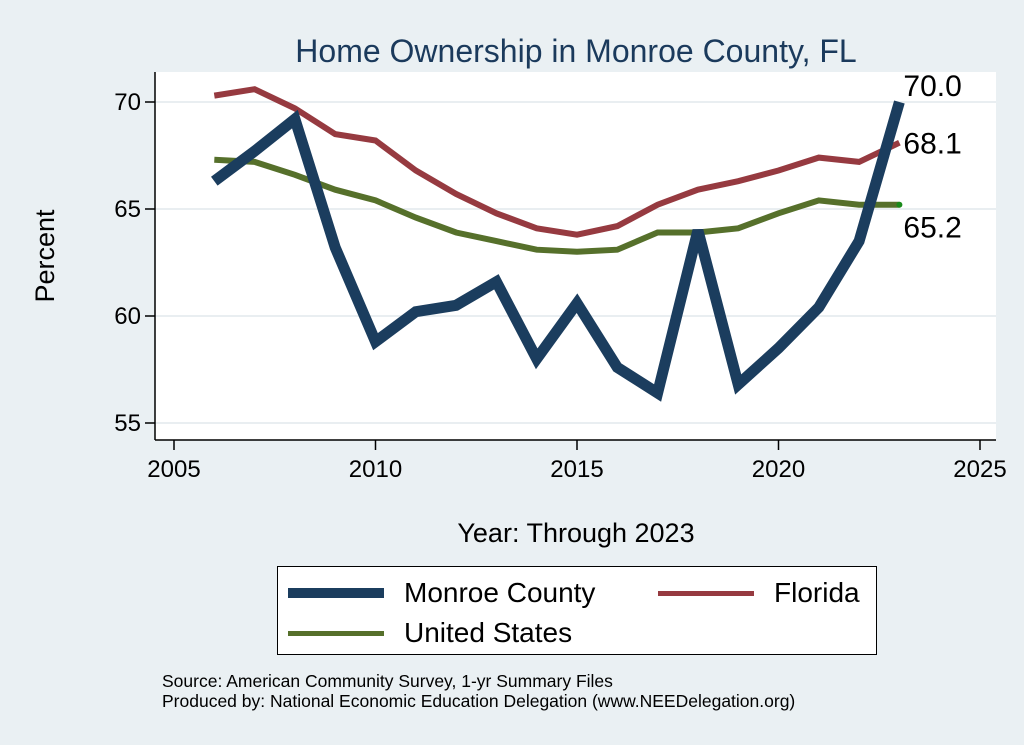 This screenshot has height=745, width=1024. Describe the element at coordinates (932, 86) in the screenshot. I see `end-label-monroe-county: 70.0` at that location.